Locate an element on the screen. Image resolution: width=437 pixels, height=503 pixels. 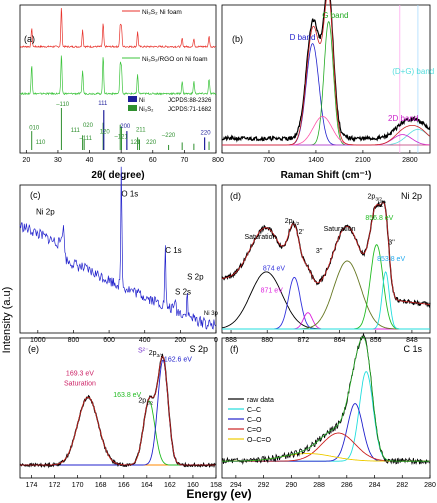
x-tick-label: 162 is located at coordinates (170, 485).